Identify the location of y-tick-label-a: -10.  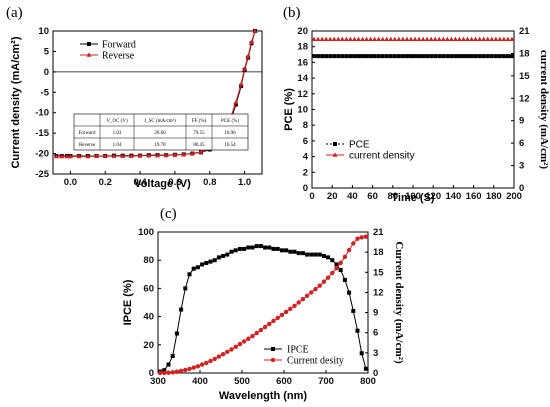
(42, 113).